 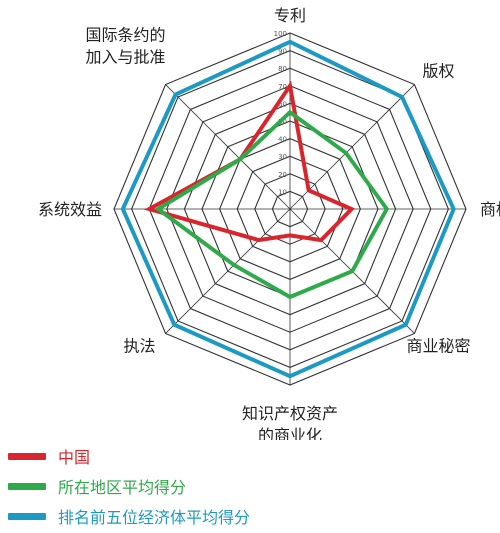 I want to click on axis-label-4-line-1: 的商业化, so click(x=290, y=433).